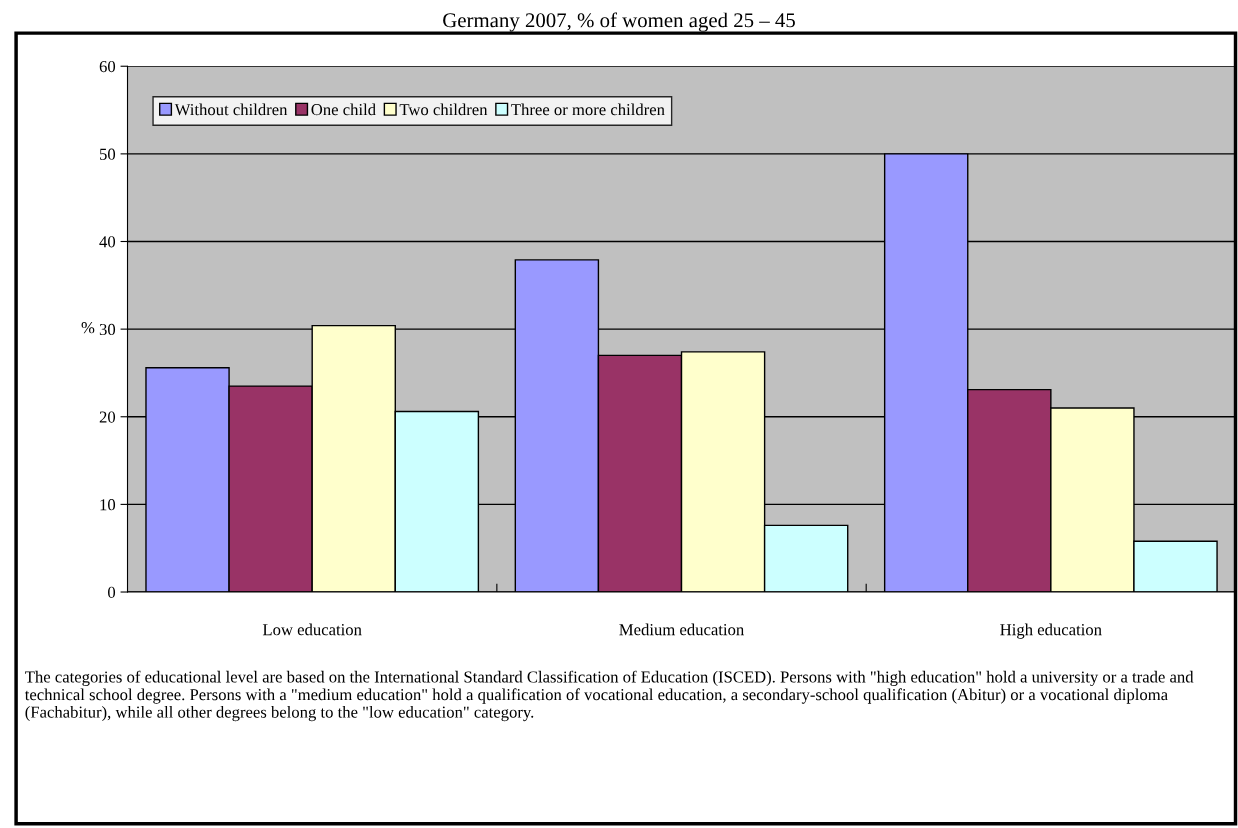 This screenshot has width=1238, height=828. I want to click on y-tick-label: 20, so click(107, 417).